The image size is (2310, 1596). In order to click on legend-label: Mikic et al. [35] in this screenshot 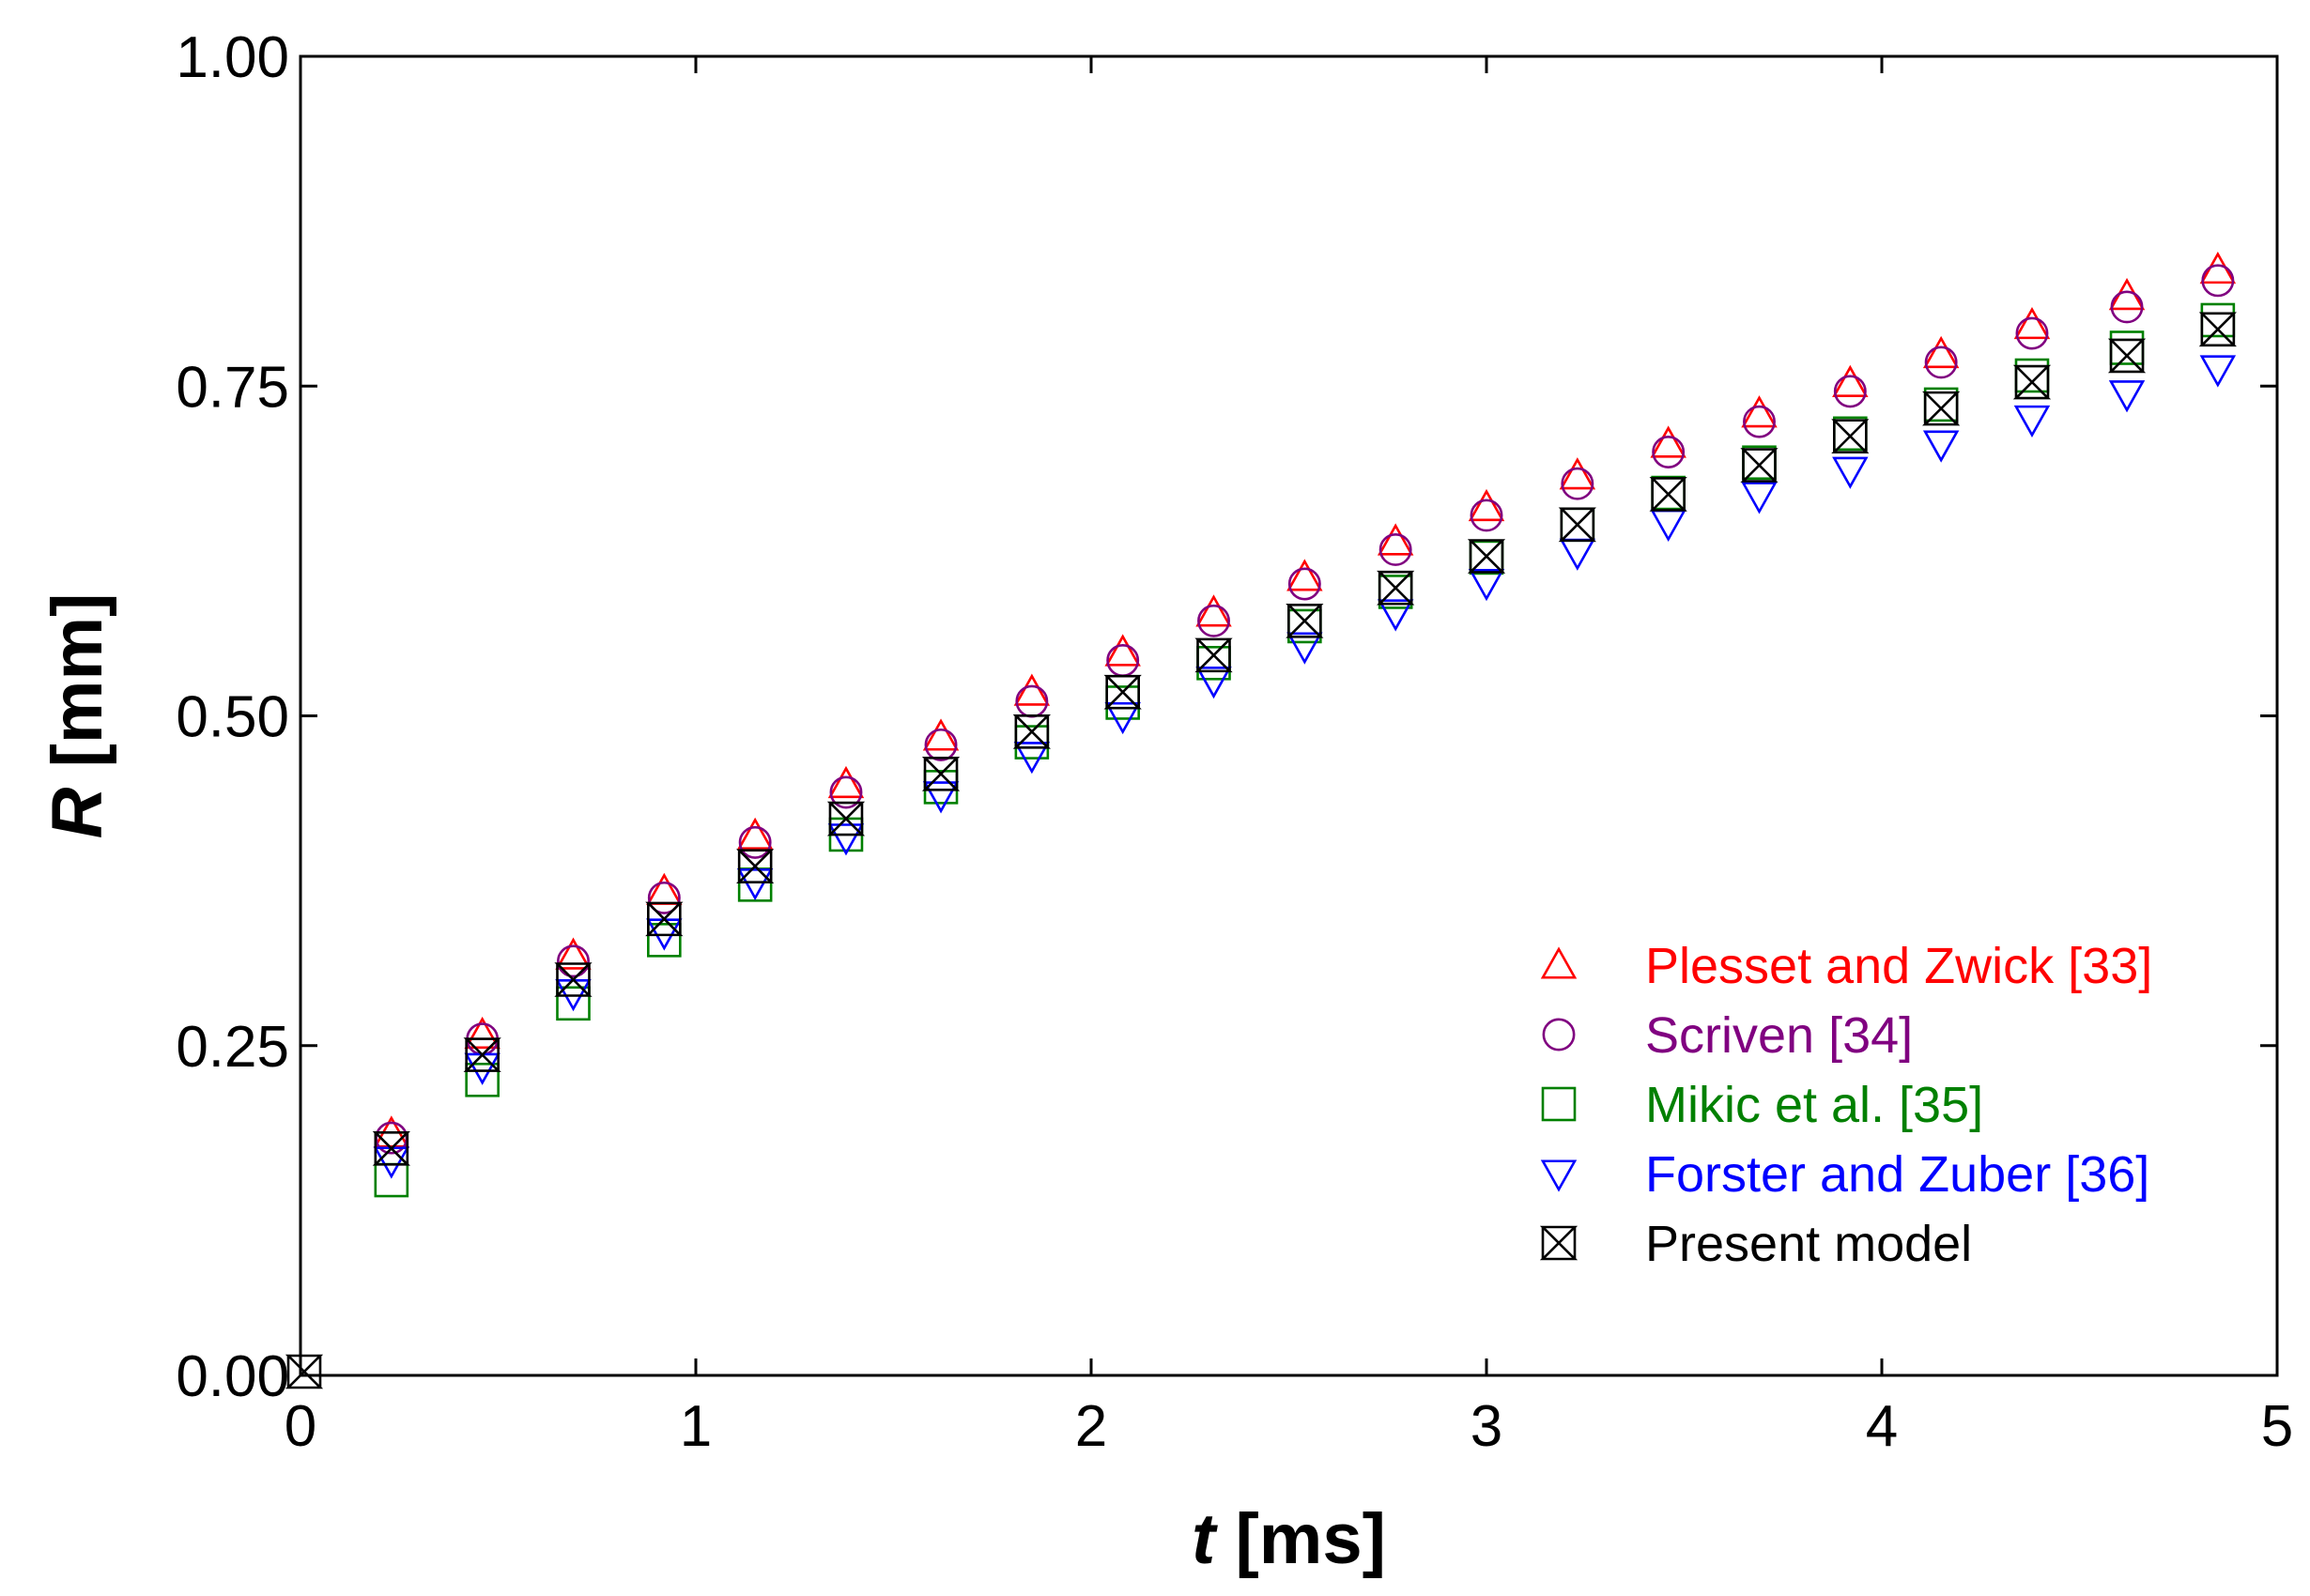, I will do `click(1814, 1105)`.